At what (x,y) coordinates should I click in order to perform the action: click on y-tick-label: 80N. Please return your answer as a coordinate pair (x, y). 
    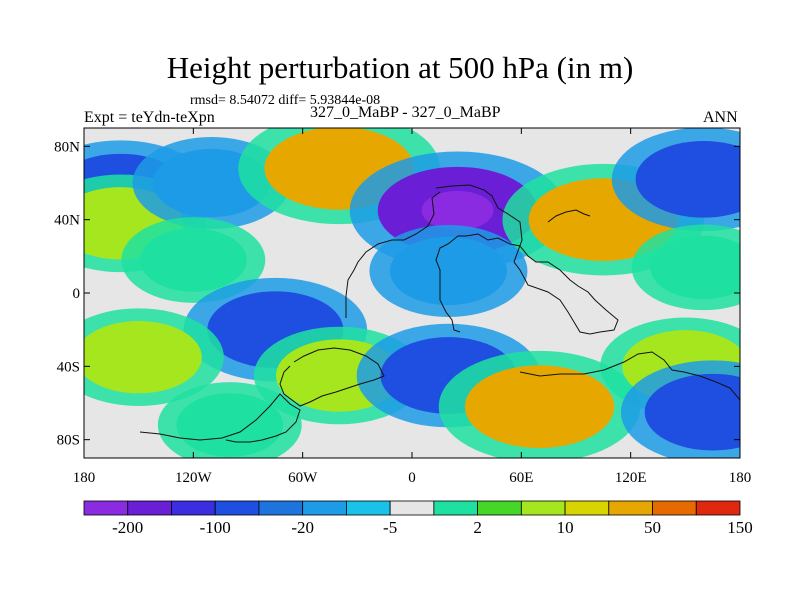
    Looking at the image, I should click on (67, 147).